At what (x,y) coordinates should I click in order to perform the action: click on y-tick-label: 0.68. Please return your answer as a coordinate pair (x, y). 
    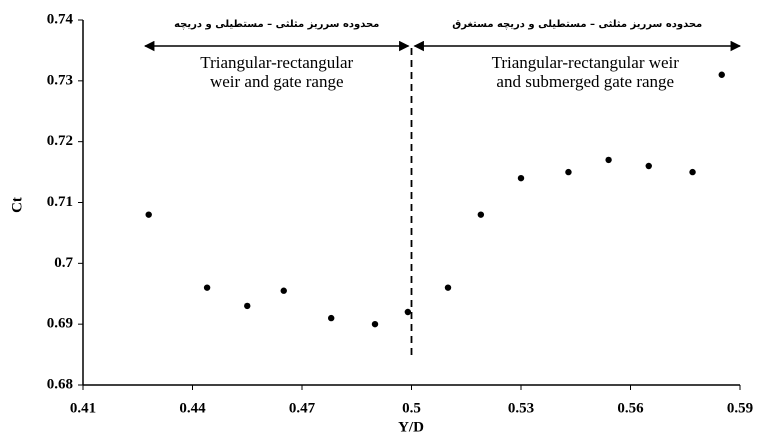
    Looking at the image, I should click on (60, 384).